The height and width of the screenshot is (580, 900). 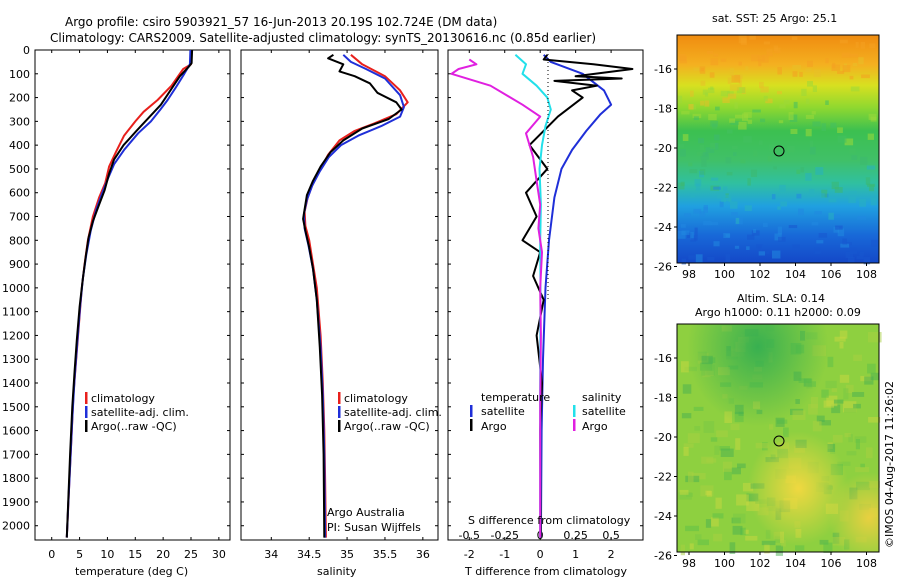 What do you see at coordinates (774, 18) in the screenshot?
I see `sst-map-title: sat. SST: 25 Argo: 25.1` at bounding box center [774, 18].